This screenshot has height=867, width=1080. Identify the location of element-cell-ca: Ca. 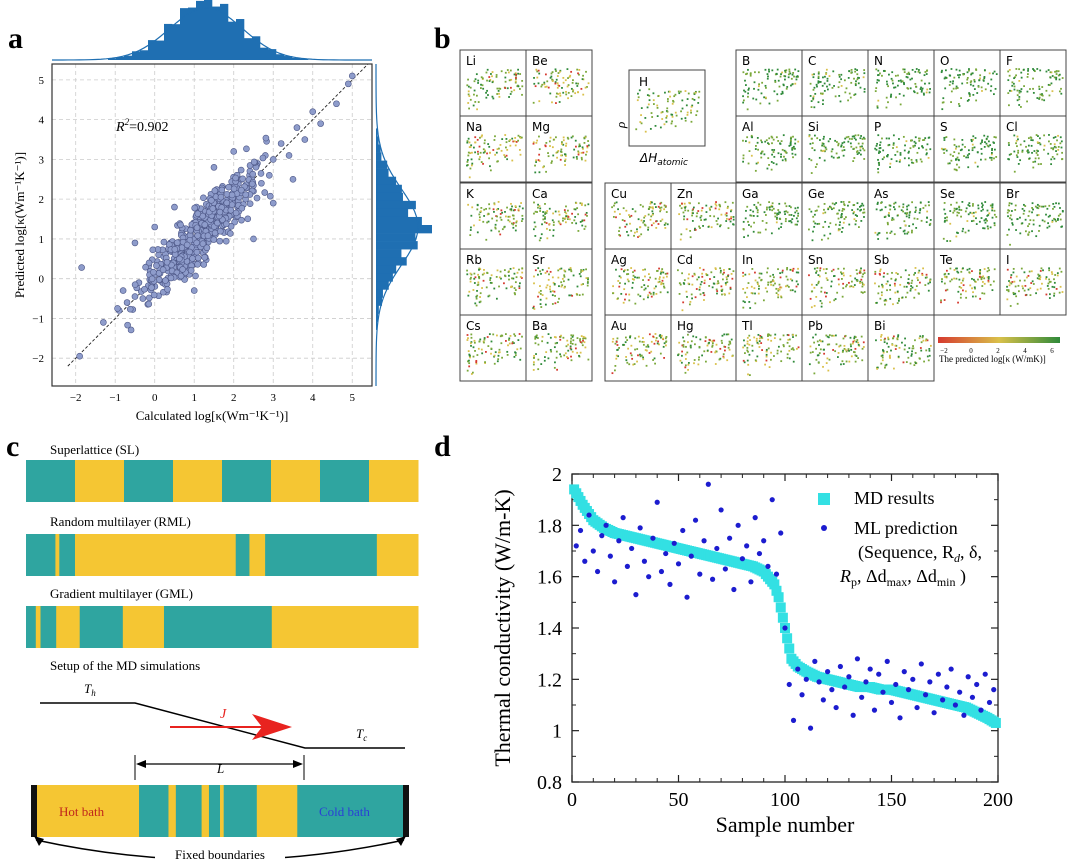
(559, 216).